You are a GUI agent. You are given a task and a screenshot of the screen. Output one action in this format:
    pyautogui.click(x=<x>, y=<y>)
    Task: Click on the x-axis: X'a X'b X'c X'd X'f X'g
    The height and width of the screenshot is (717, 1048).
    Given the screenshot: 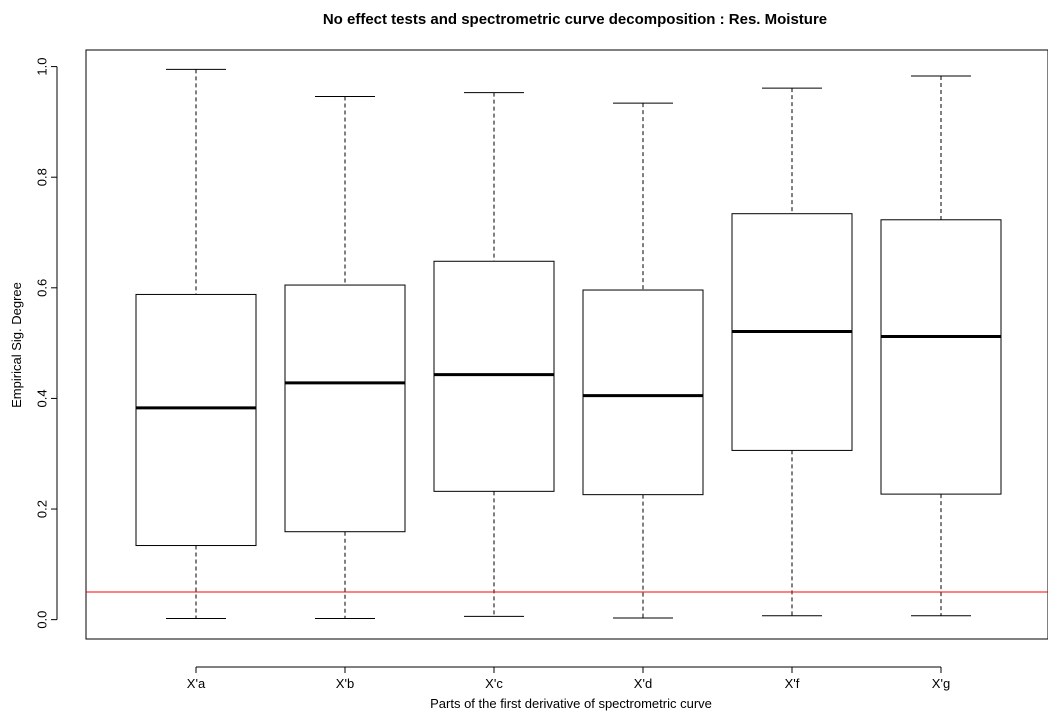 What is the action you would take?
    pyautogui.click(x=568, y=678)
    